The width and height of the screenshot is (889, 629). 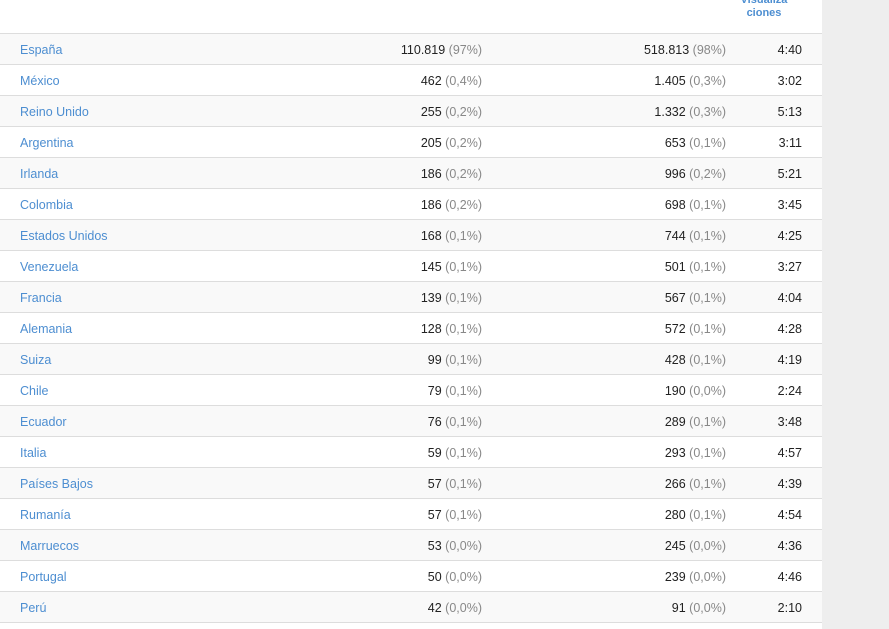 I want to click on sessions-cell: 57 (0,1%), so click(x=455, y=515).